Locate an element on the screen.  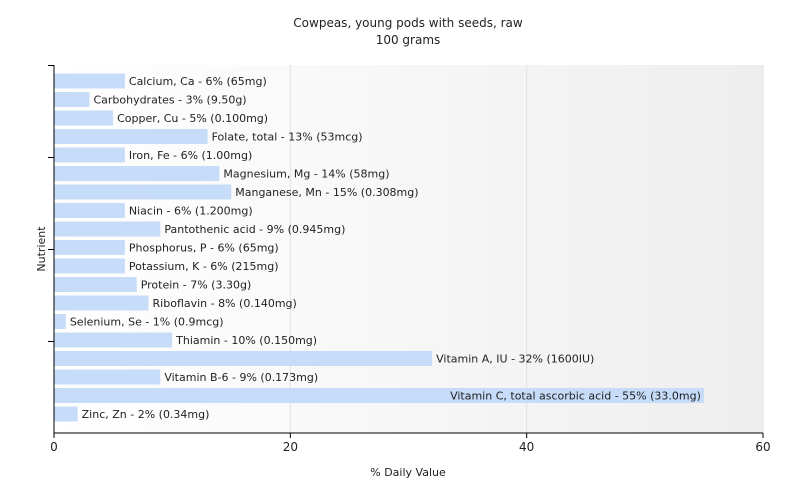
bar-label: Potassium, K - 6% (215mg) is located at coordinates (204, 266).